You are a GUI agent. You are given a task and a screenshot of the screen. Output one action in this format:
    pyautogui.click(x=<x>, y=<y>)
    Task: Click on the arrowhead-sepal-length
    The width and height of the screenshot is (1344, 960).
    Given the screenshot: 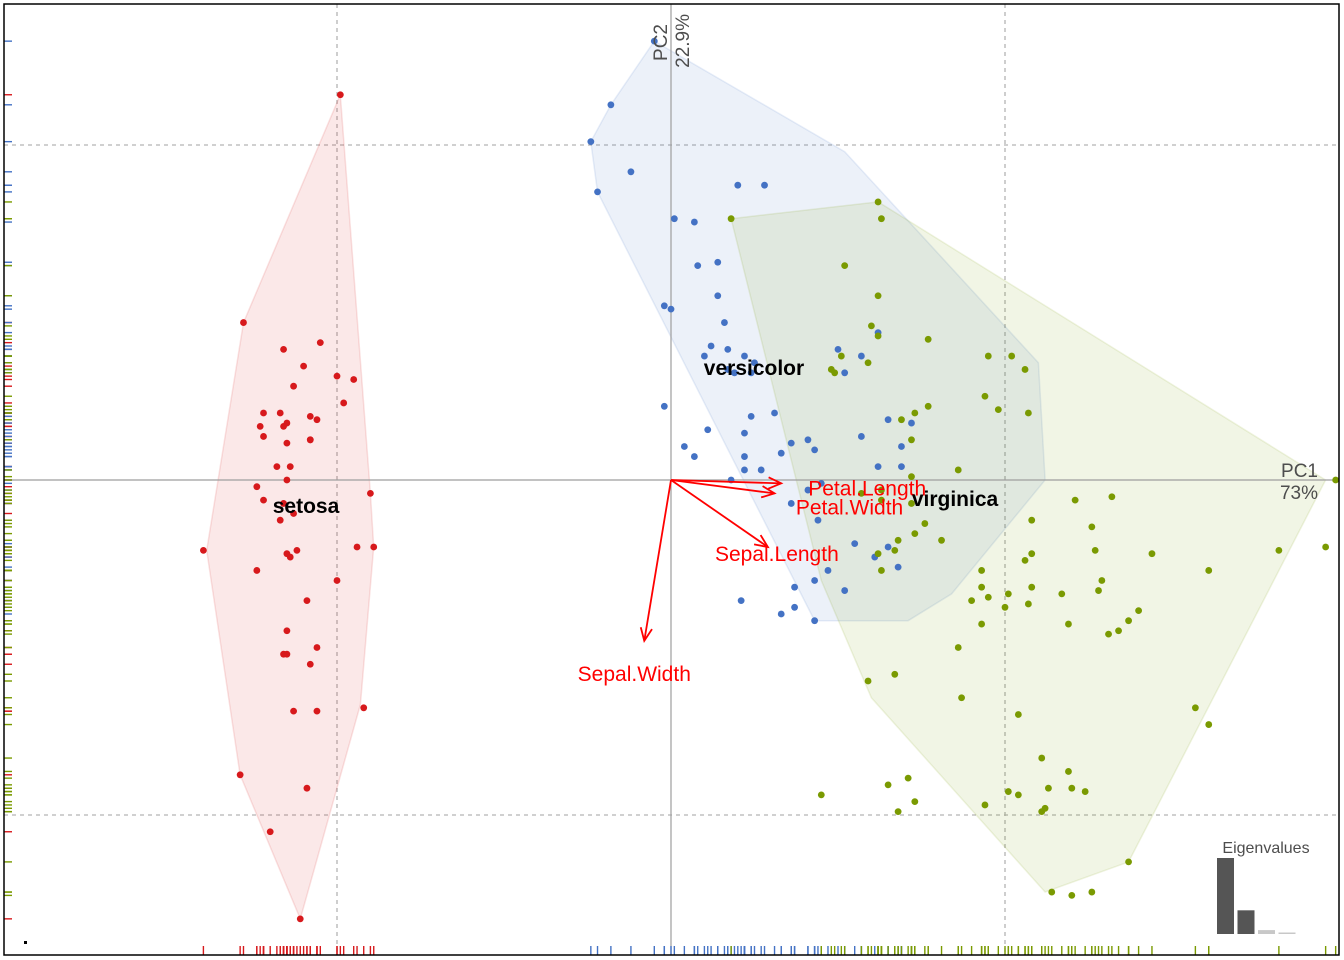 What is the action you would take?
    pyautogui.click(x=761, y=541)
    